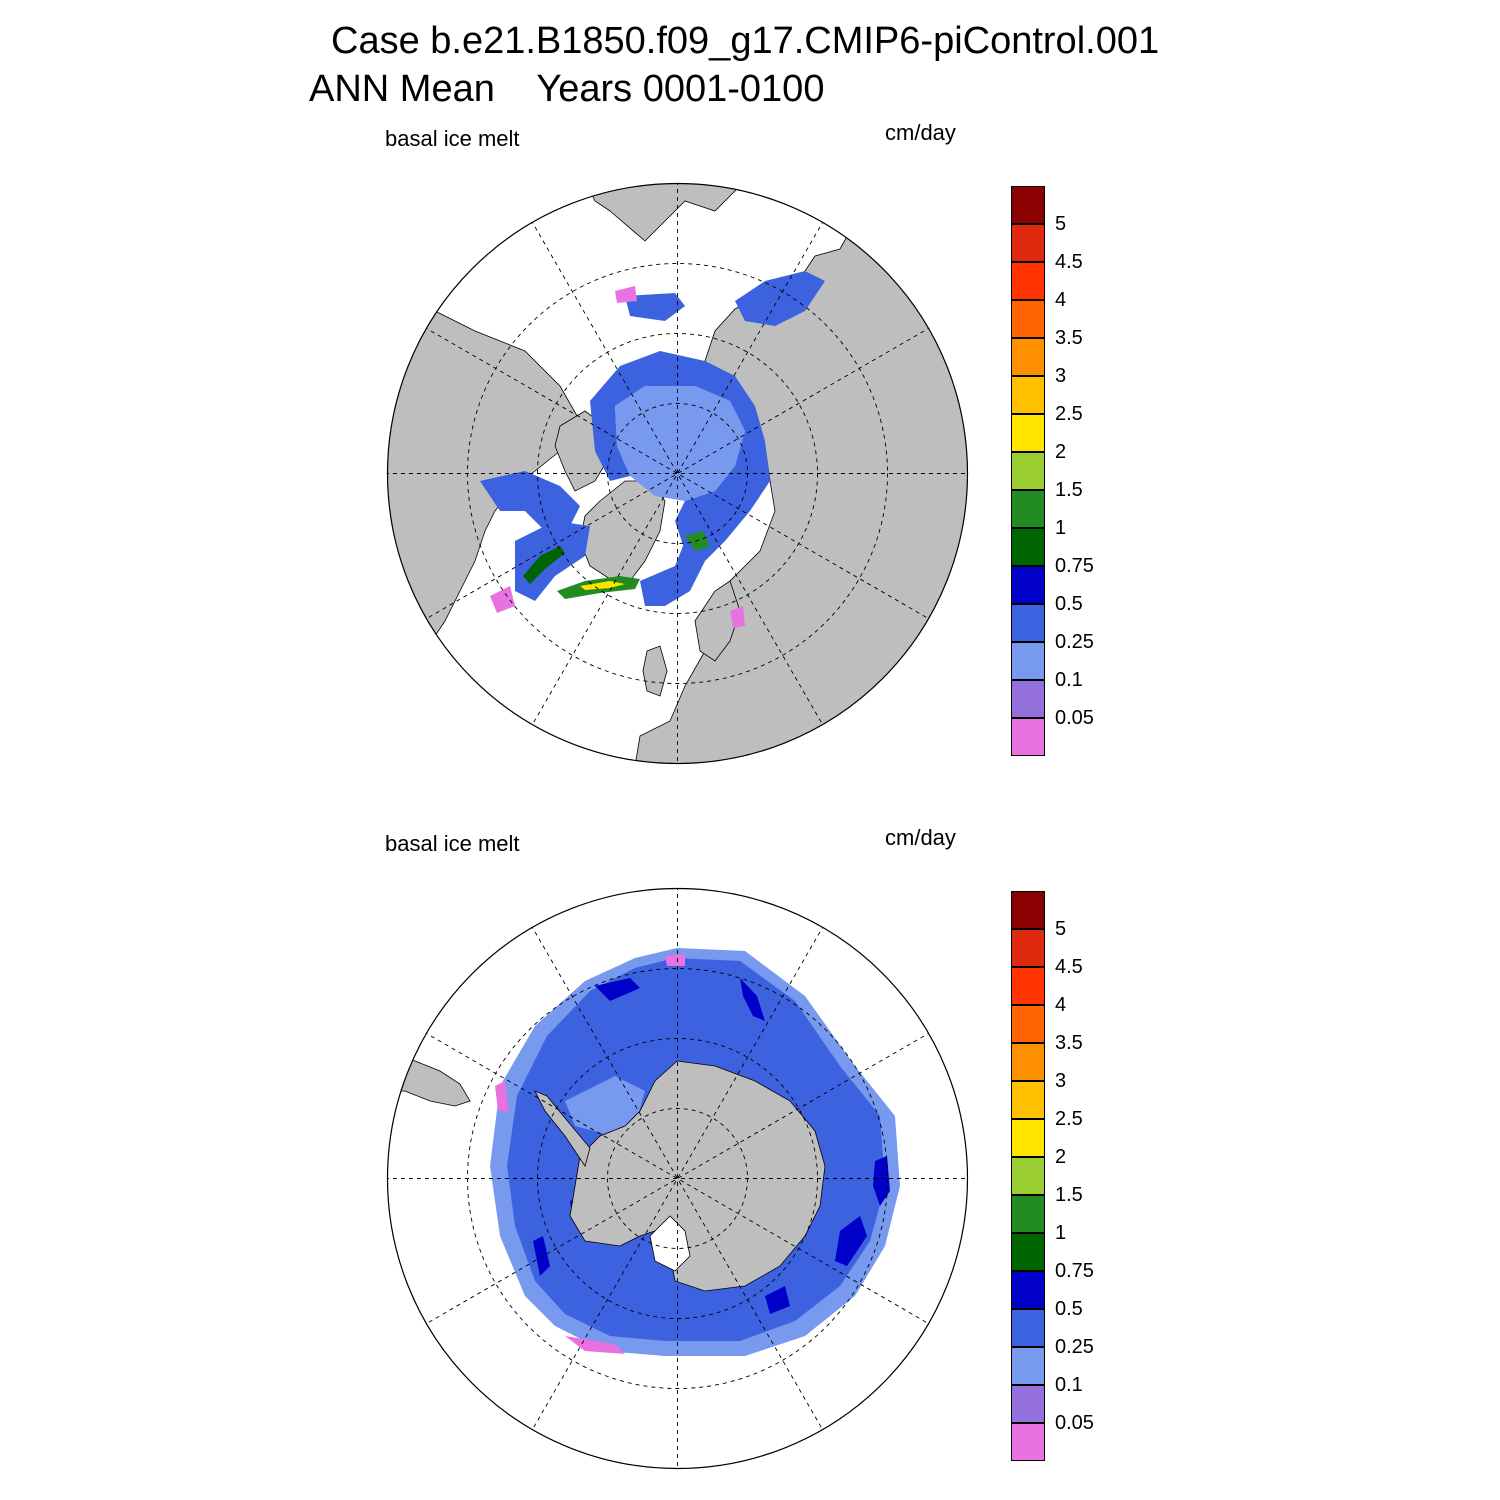 The image size is (1500, 1500). I want to click on colorbar-south: 0.05 0.1 0.25 0.5 0.75 1 1.5 2 2.5 3 3.5 4 4.5 5, so click(1052, 1177).